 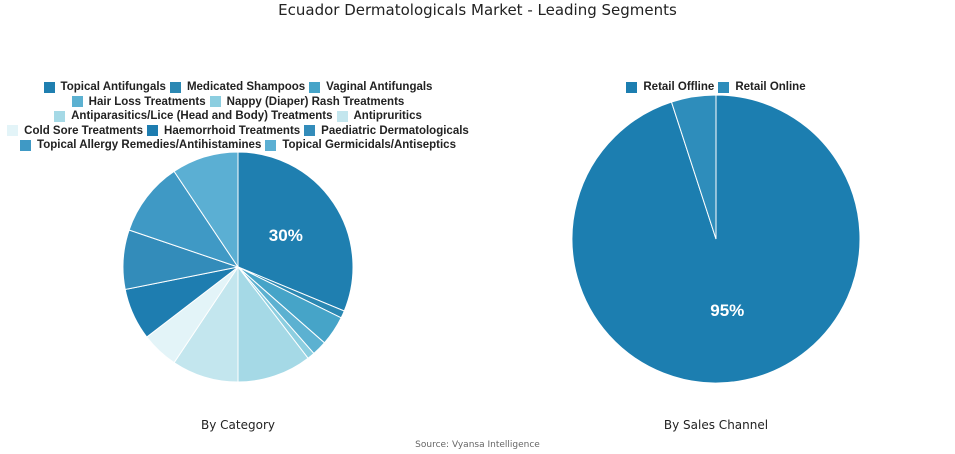 I want to click on sales-channel-legend: Retail Offline Retail Online, so click(x=716, y=87).